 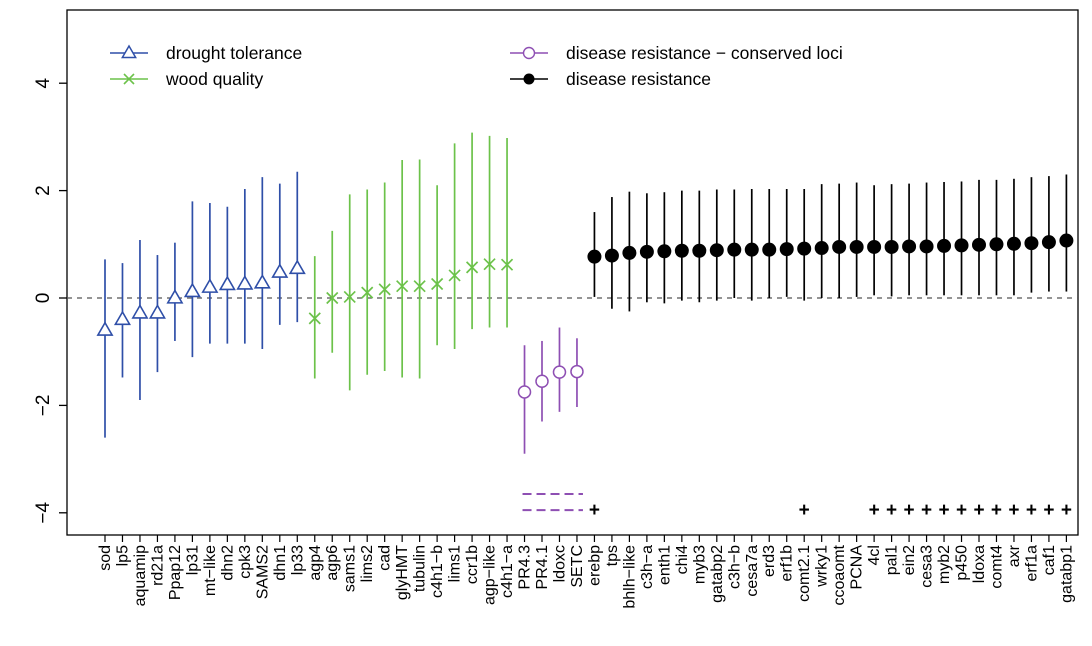 I want to click on x-category-label: myb3, so click(x=699, y=564).